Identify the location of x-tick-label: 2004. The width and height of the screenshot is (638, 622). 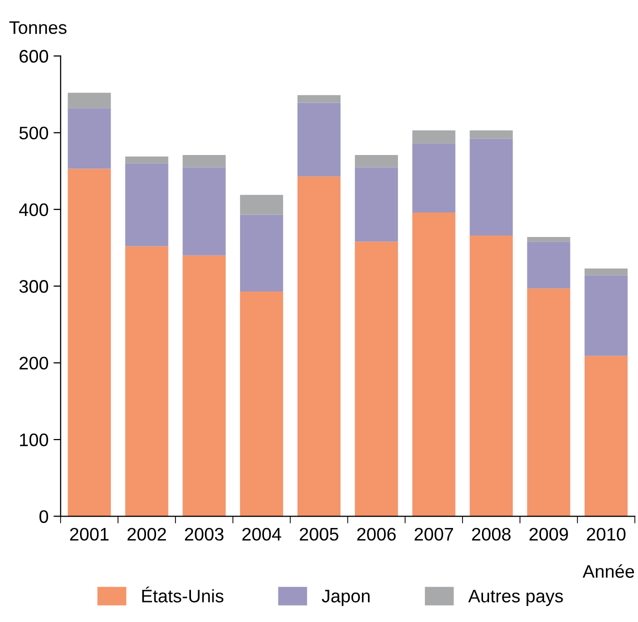
(262, 534).